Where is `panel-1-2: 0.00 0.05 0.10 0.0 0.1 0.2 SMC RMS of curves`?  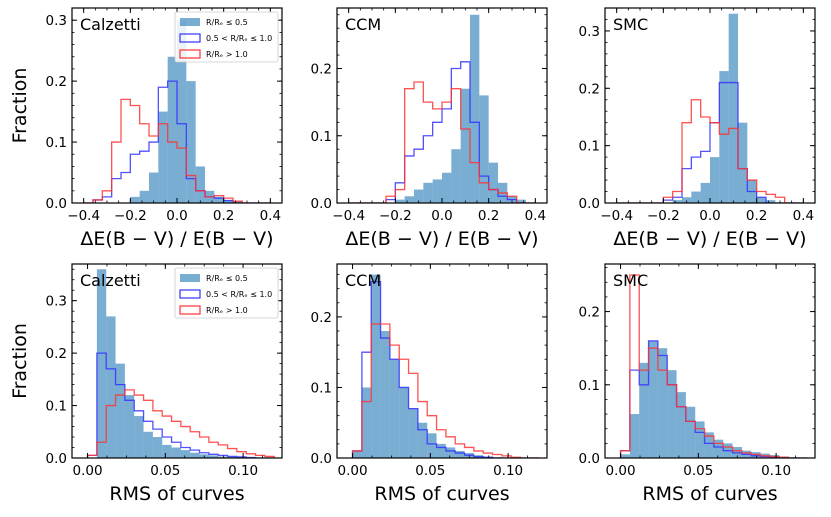 panel-1-2: 0.00 0.05 0.10 0.0 0.1 0.2 SMC RMS of curves is located at coordinates (697, 384).